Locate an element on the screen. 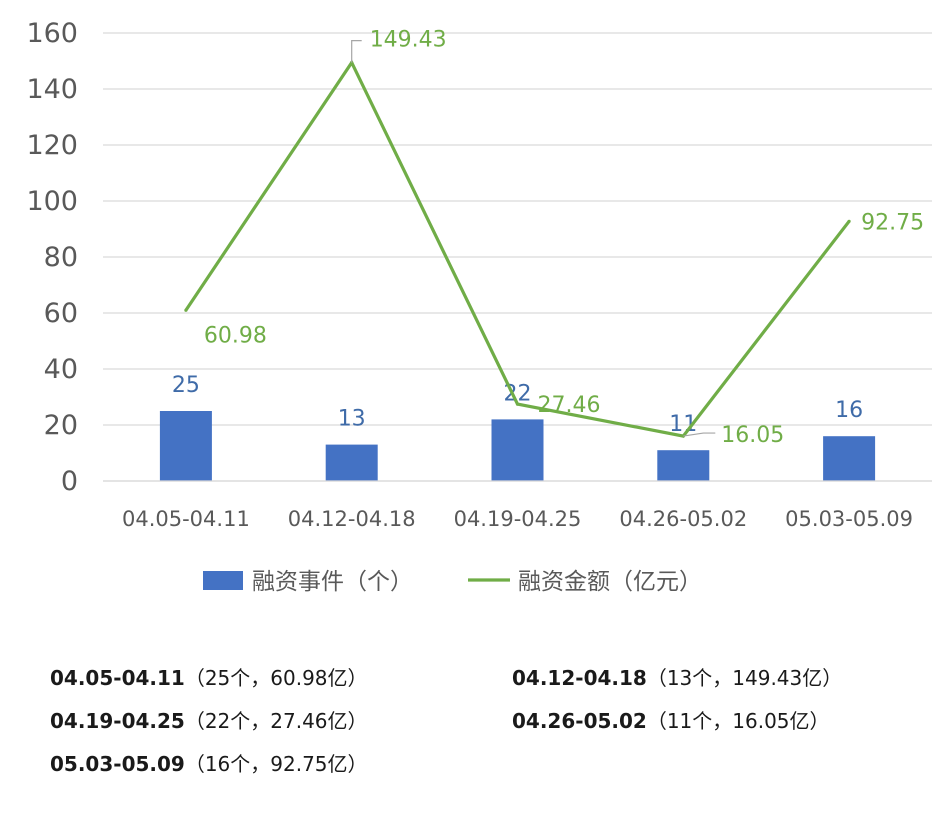 This screenshot has width=952, height=837. y-tick-label: 60 is located at coordinates (61, 313).